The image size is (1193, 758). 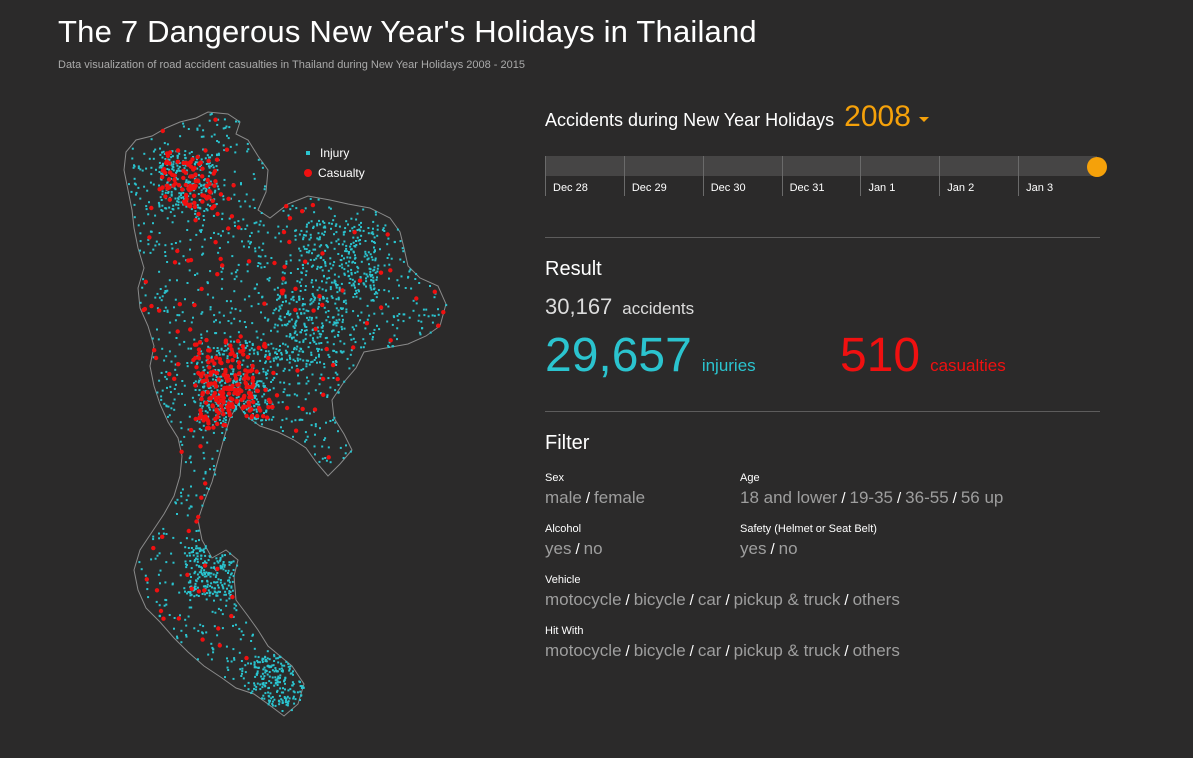 What do you see at coordinates (742, 176) in the screenshot?
I see `timeline-tick: Dec 30` at bounding box center [742, 176].